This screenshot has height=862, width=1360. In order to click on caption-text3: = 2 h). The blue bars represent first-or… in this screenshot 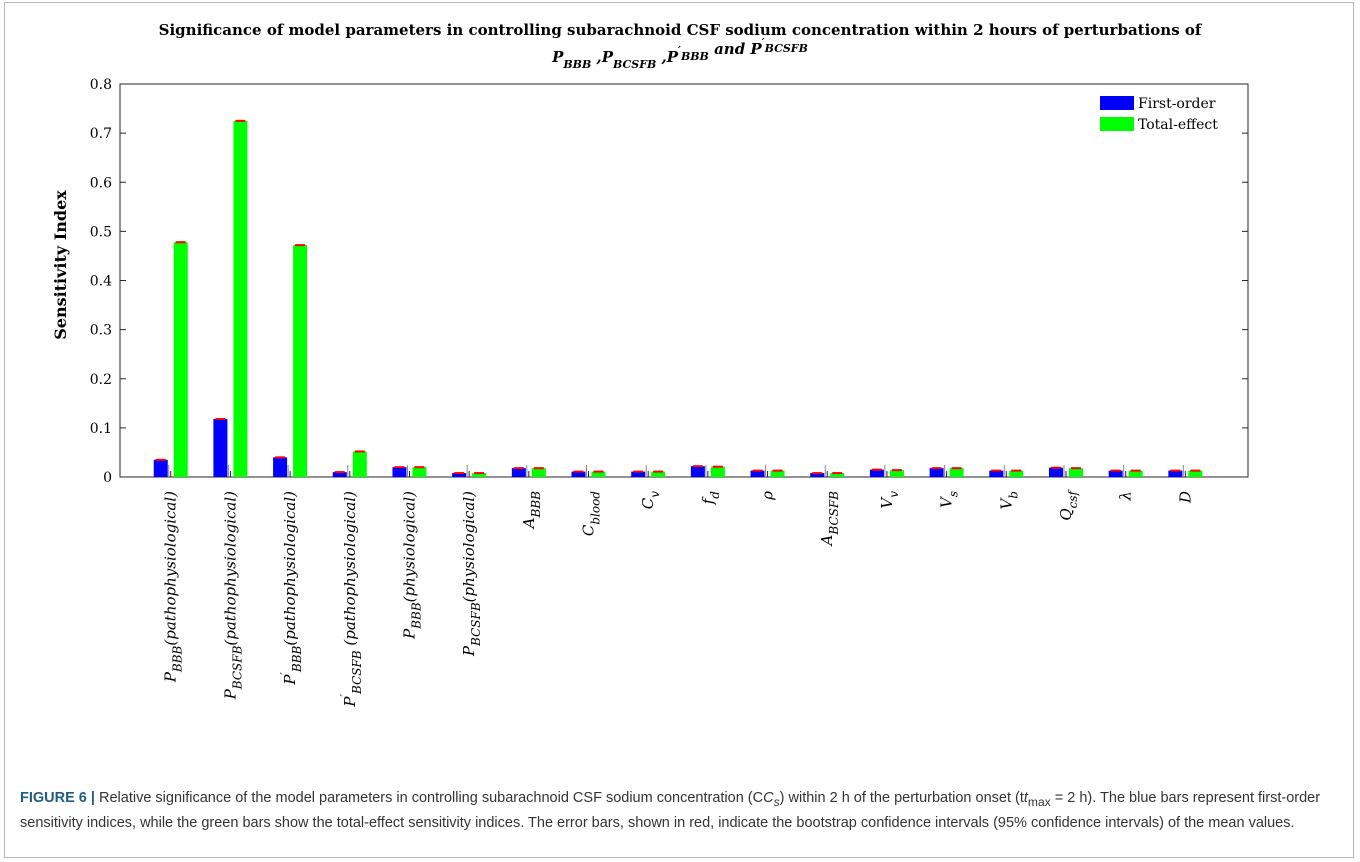, I will do `click(670, 810)`.